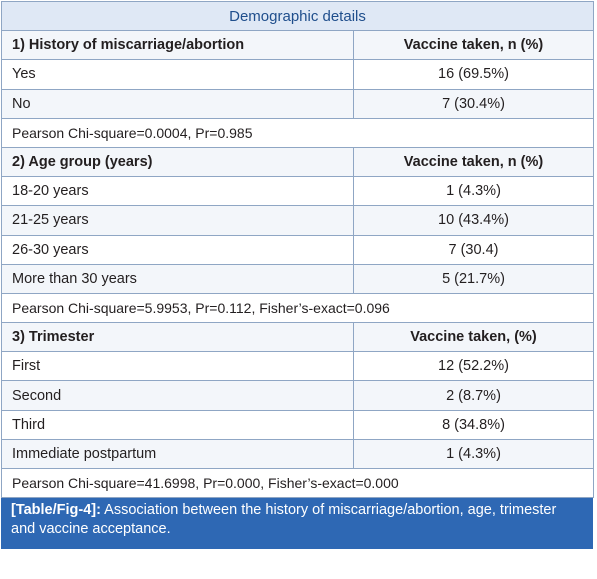 The height and width of the screenshot is (579, 597). I want to click on row-label: More than 30 years, so click(177, 278).